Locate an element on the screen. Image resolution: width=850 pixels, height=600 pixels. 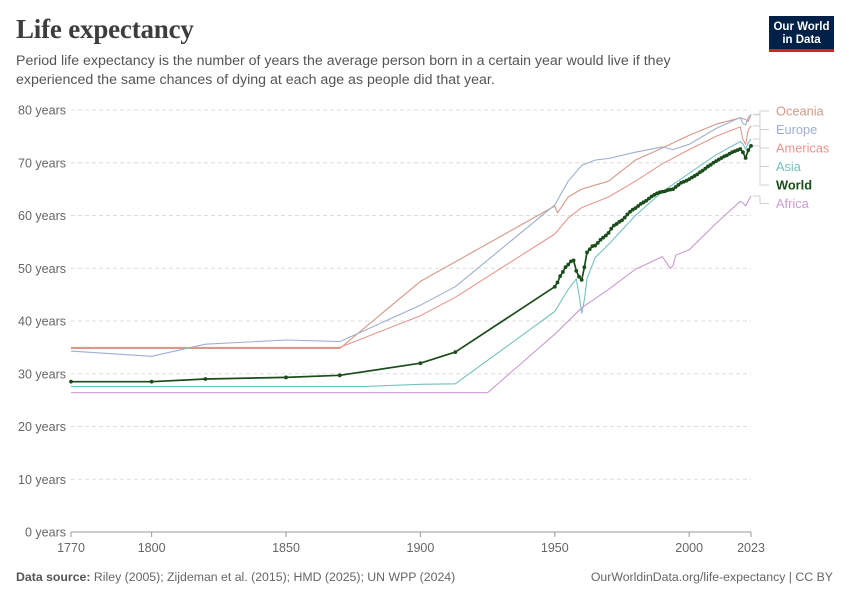
logo-accent-bar is located at coordinates (801, 50).